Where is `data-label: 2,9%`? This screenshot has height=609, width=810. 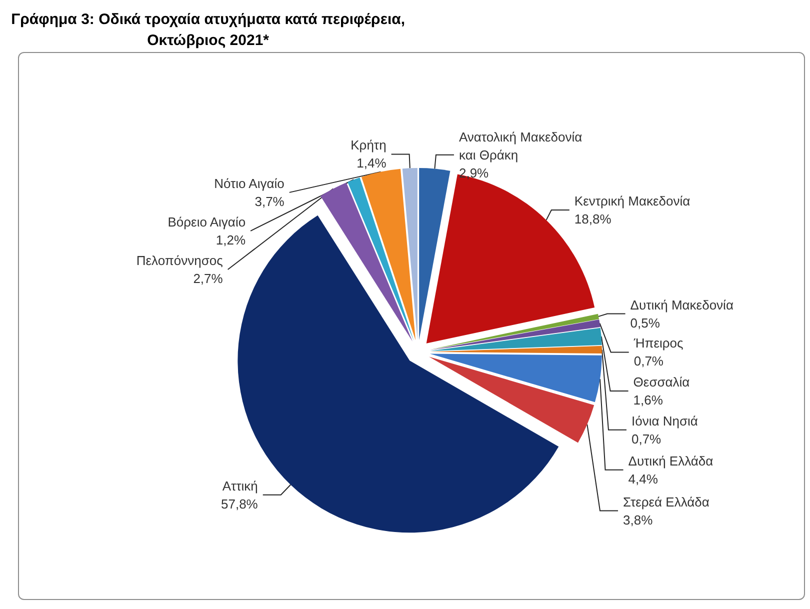
data-label: 2,9% is located at coordinates (474, 172).